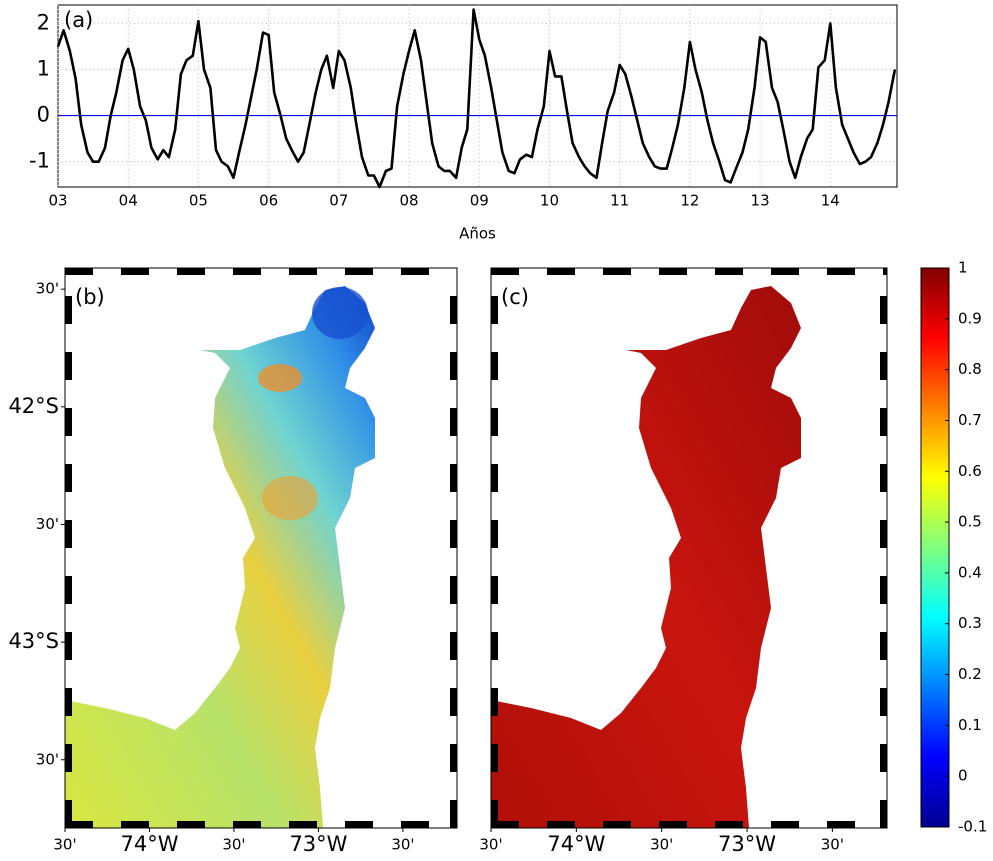 This screenshot has width=993, height=861. Describe the element at coordinates (43, 115) in the screenshot. I see `y-tick-label: 0` at that location.